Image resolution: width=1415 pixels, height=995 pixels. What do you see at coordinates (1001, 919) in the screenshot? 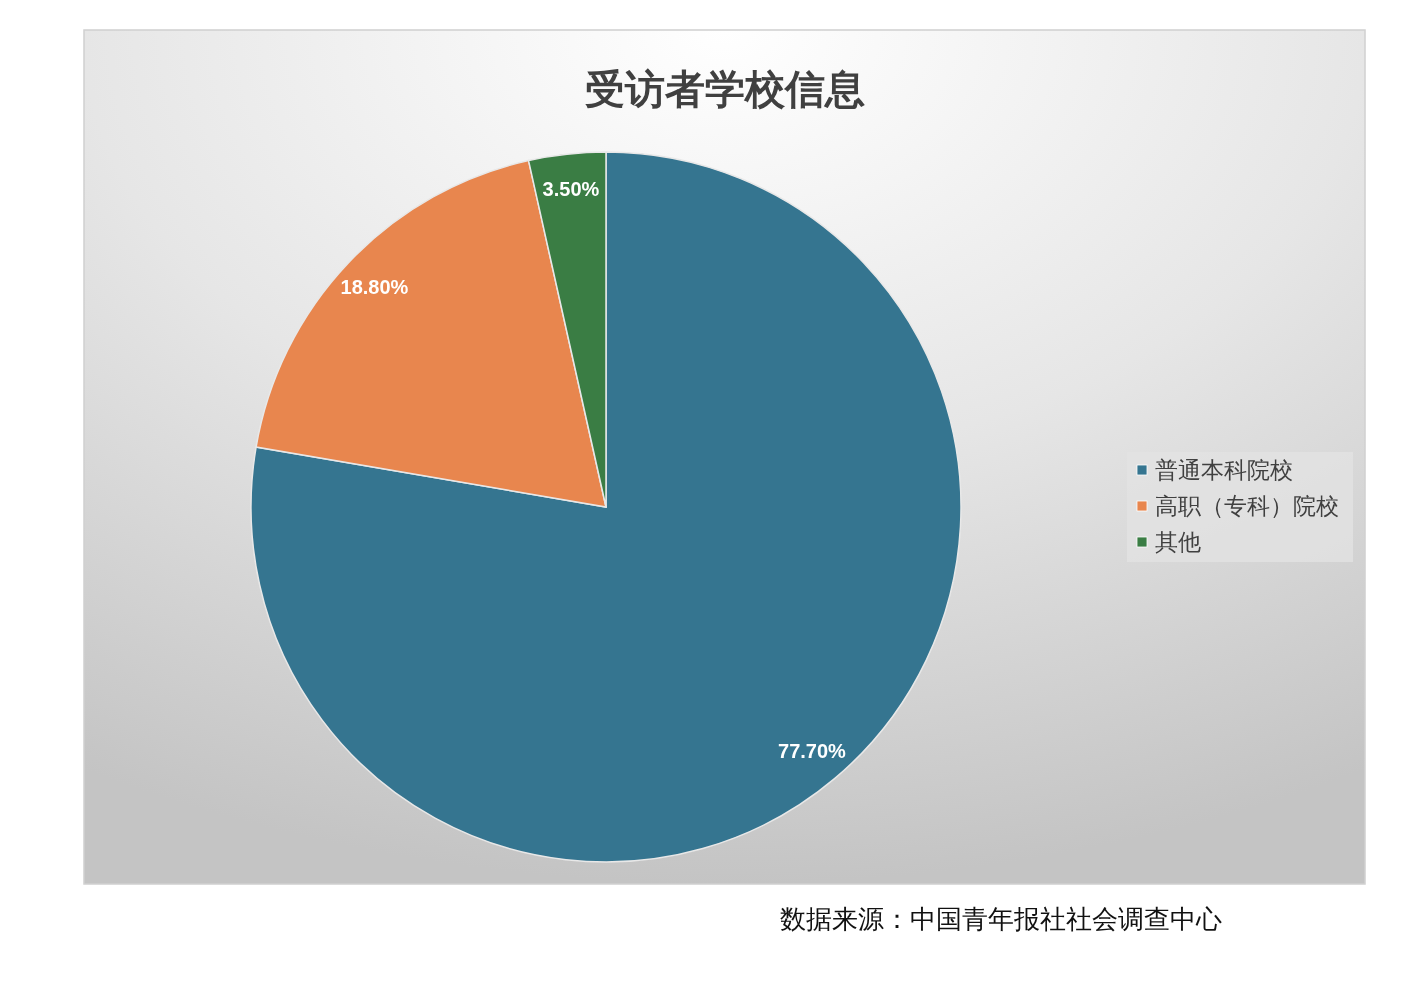
I see `source-note: 数据来源：中国青年报社社会调查中心` at bounding box center [1001, 919].